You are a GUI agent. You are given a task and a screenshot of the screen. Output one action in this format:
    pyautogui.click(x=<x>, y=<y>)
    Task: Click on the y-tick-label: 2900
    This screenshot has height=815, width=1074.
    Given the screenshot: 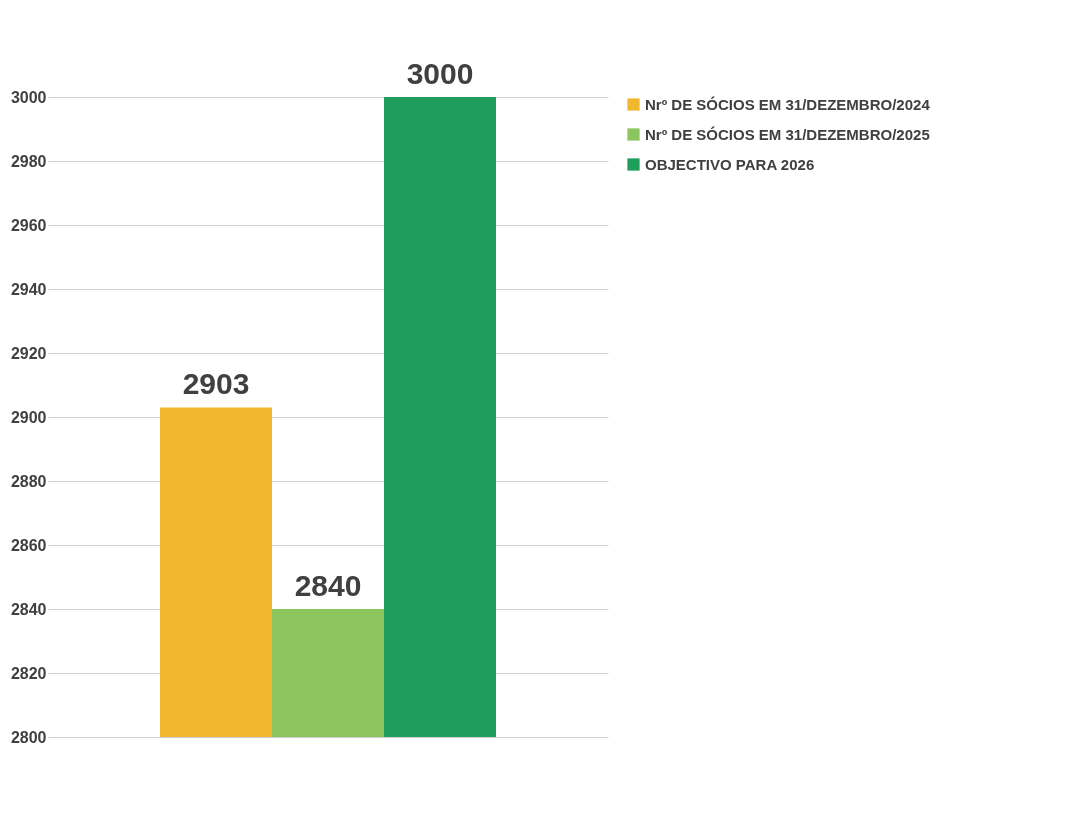 What is the action you would take?
    pyautogui.click(x=28, y=417)
    